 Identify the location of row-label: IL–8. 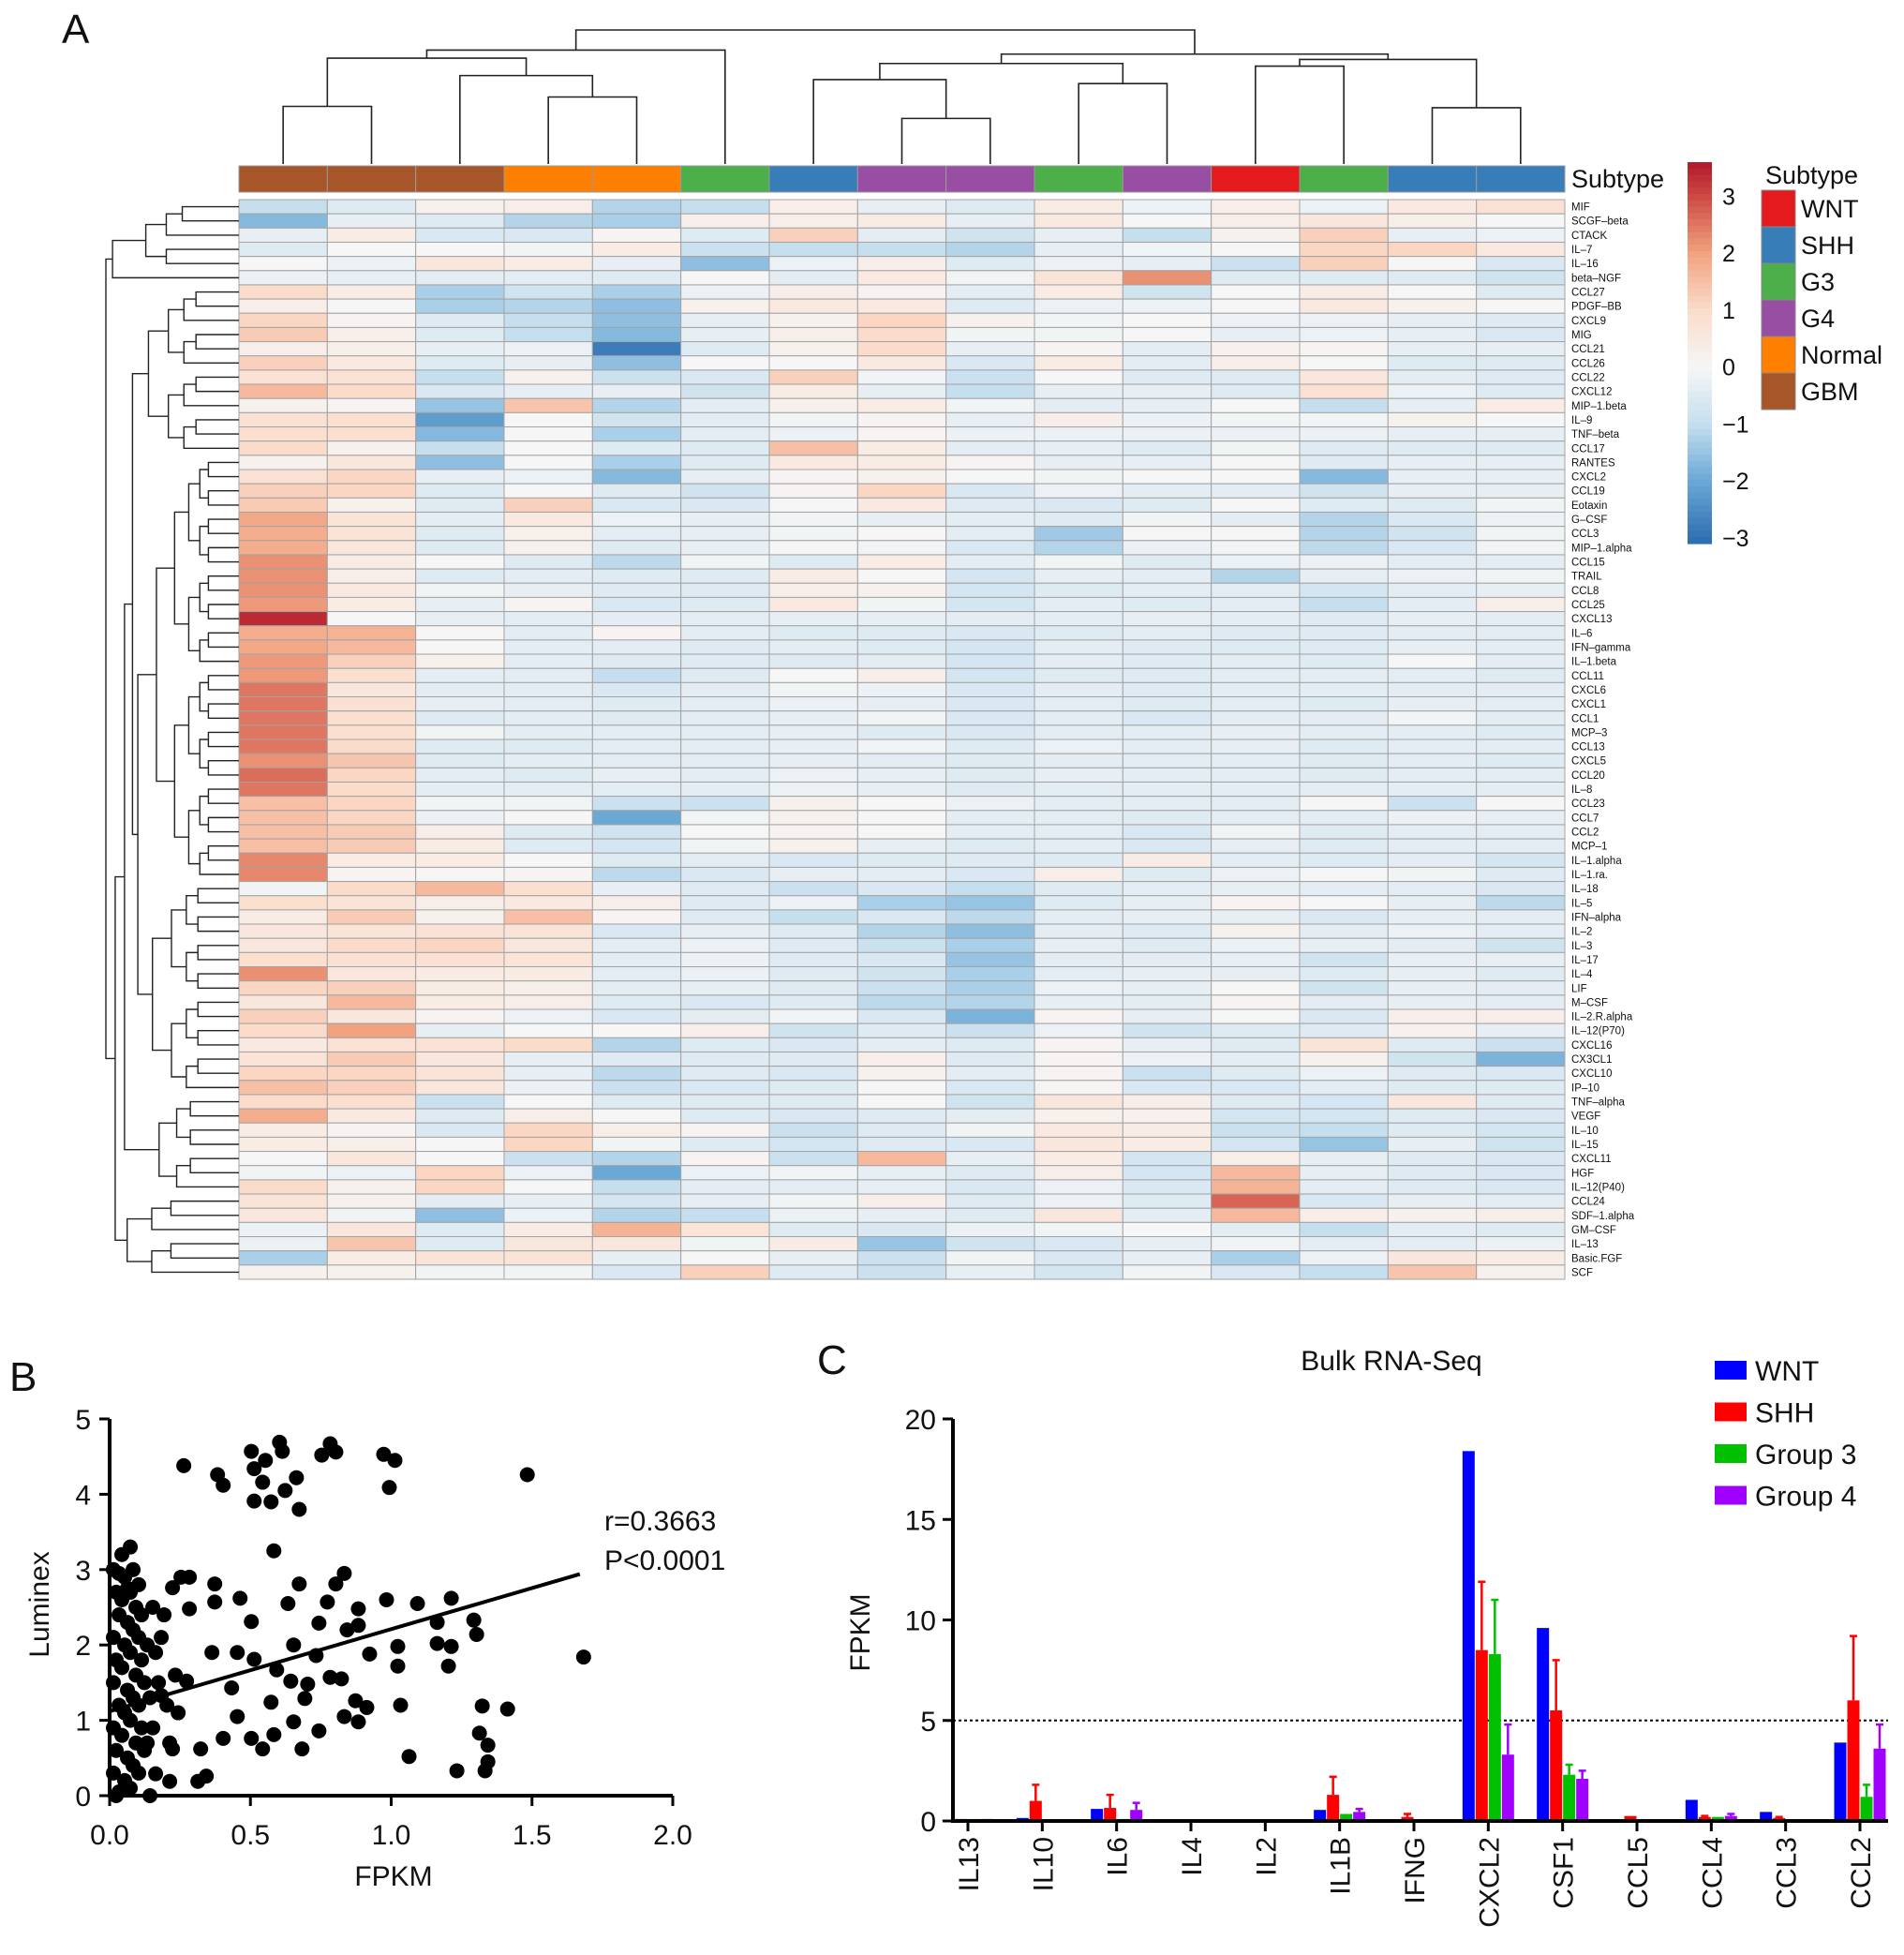
(1581, 790).